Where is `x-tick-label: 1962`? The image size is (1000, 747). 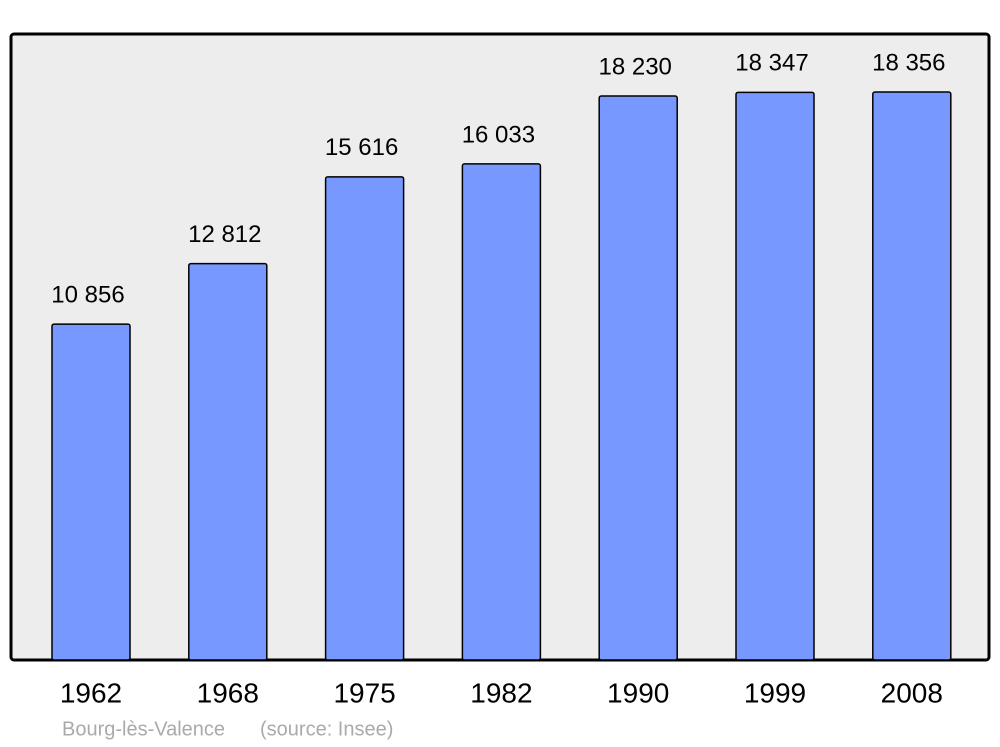
x-tick-label: 1962 is located at coordinates (91, 692).